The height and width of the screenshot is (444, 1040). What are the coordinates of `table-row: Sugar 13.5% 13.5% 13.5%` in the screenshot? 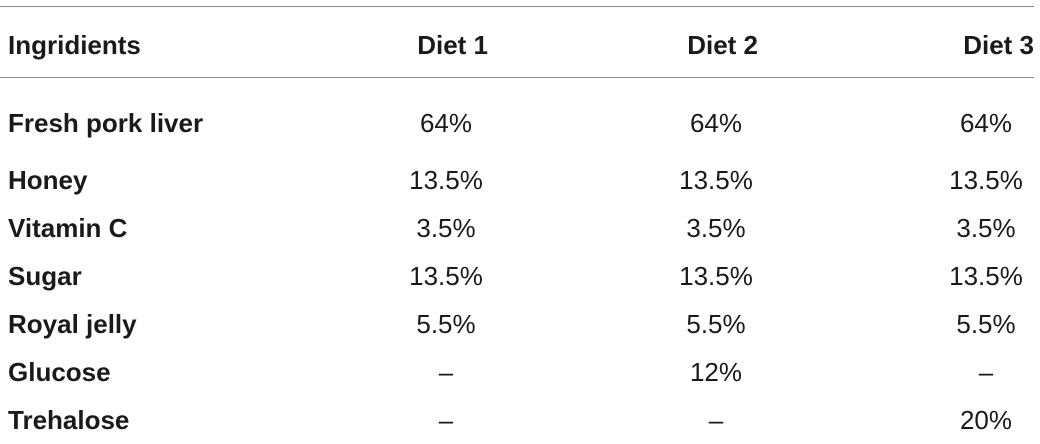 It's located at (520, 276).